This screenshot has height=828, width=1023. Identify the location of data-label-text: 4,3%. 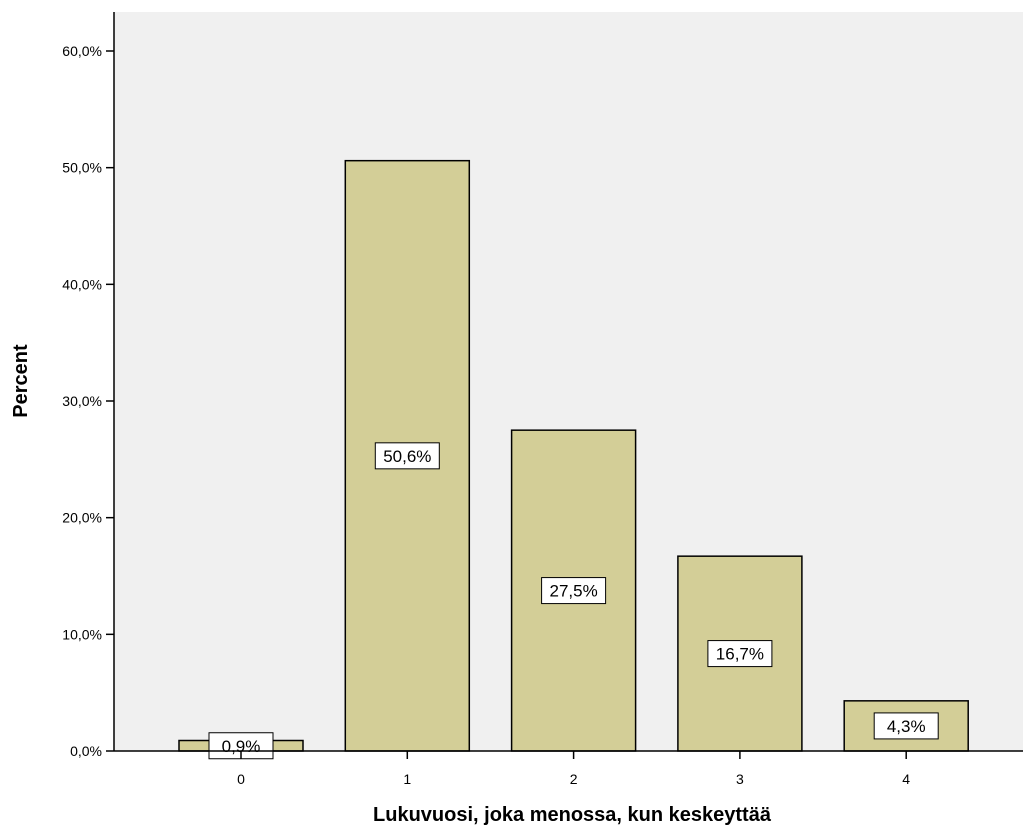
(906, 726).